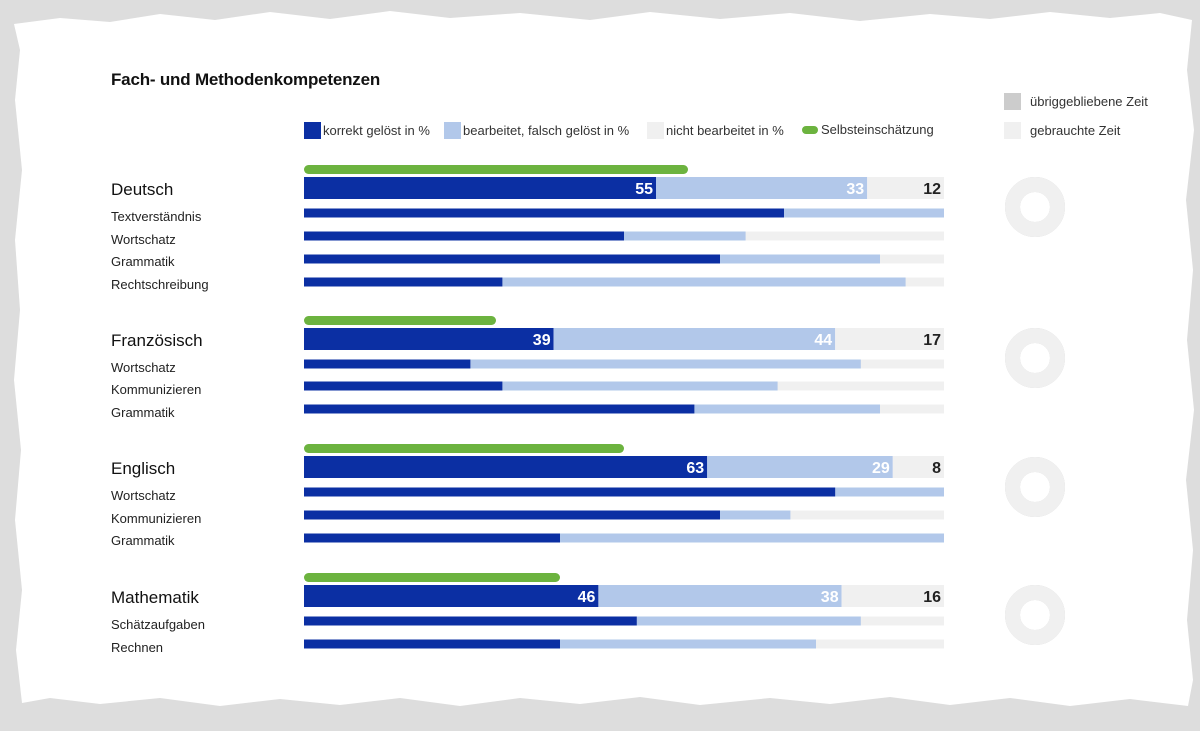 This screenshot has height=731, width=1200. Describe the element at coordinates (694, 339) in the screenshot. I see `bar-wrong-französisch` at that location.